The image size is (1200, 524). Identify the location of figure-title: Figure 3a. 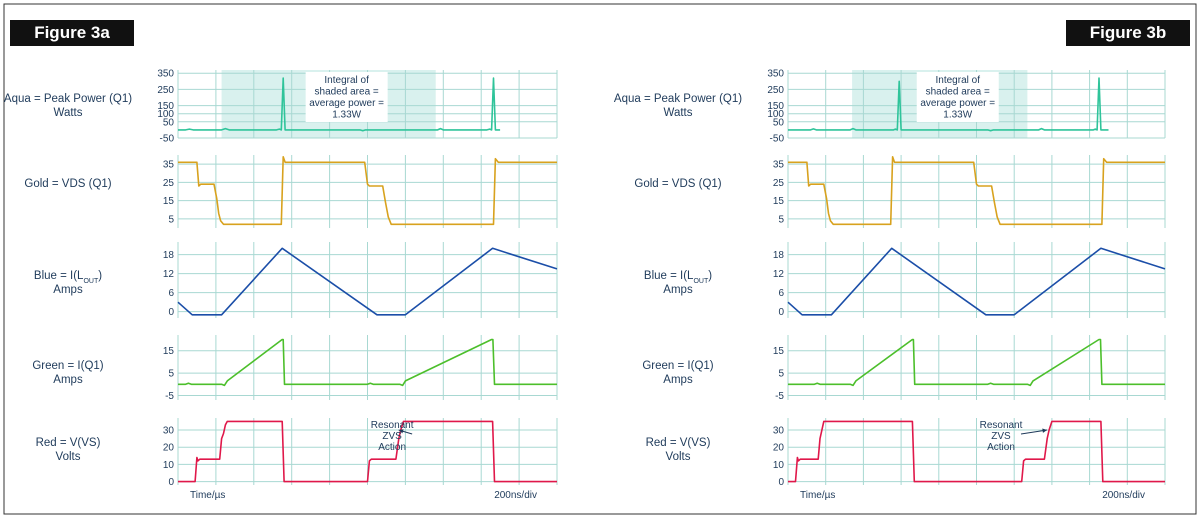
(72, 32).